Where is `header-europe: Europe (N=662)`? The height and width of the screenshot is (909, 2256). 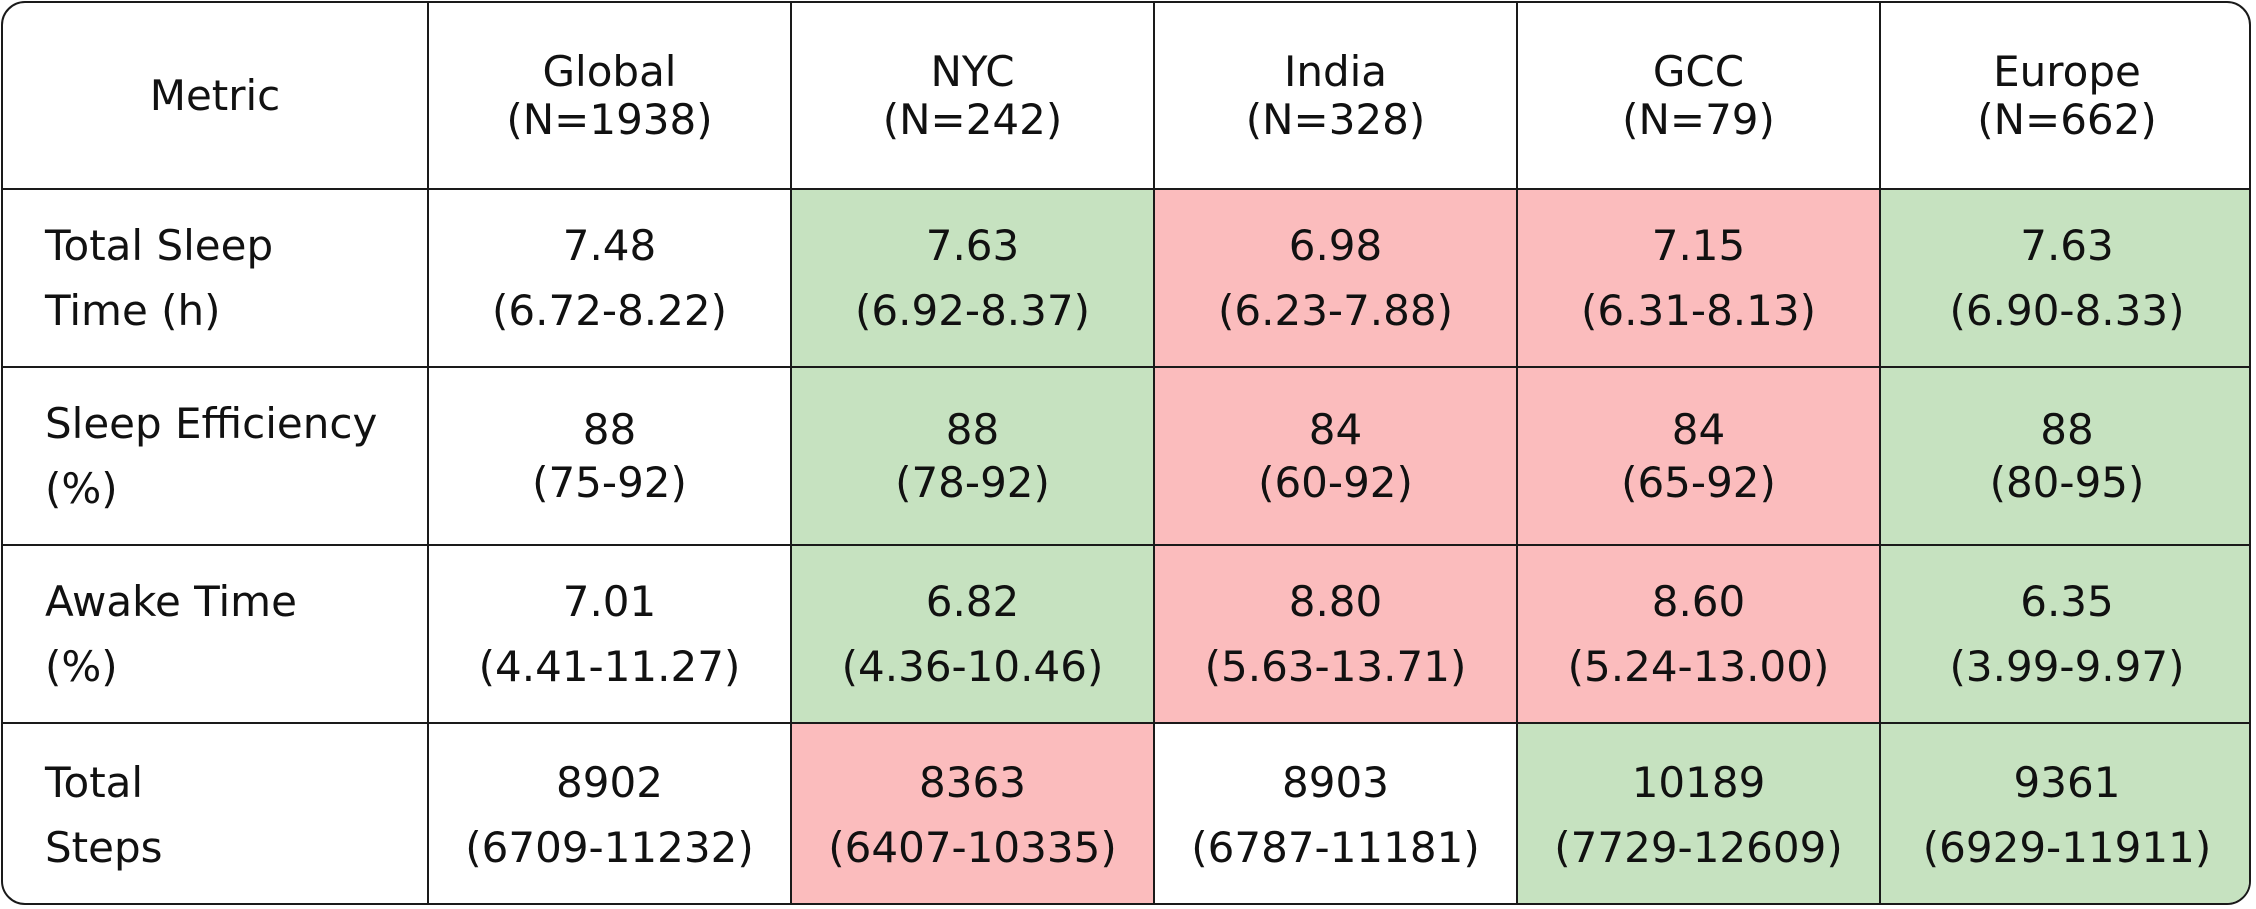
header-europe: Europe (N=662) is located at coordinates (2064, 96).